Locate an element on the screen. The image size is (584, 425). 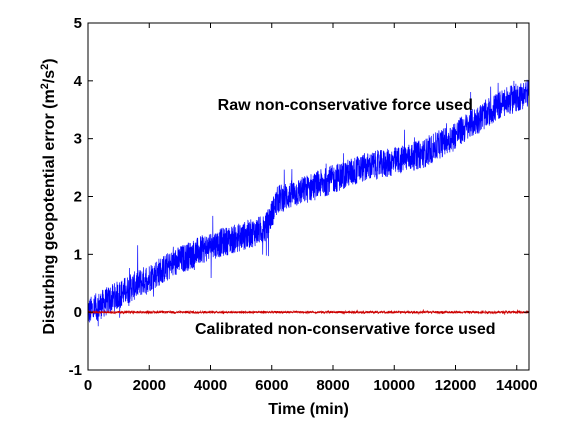
x-tick-label: 4000 is located at coordinates (210, 385).